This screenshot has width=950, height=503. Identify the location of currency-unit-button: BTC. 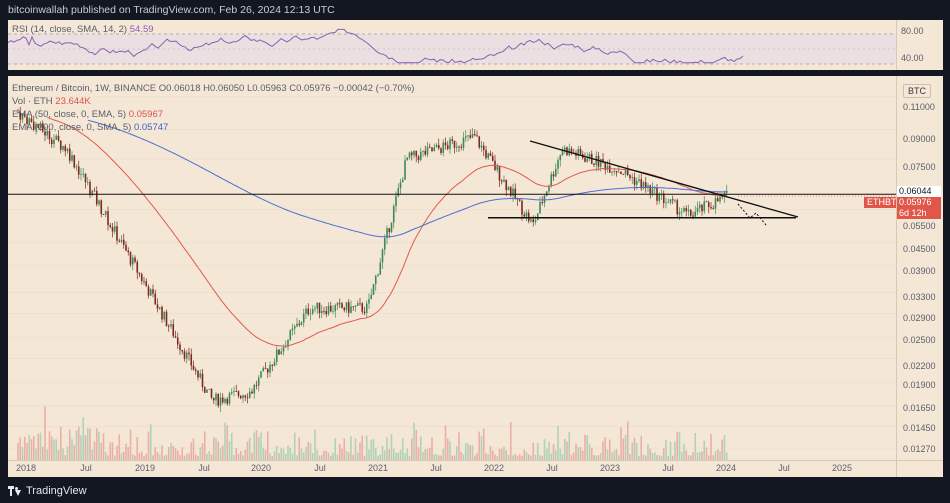
(917, 91).